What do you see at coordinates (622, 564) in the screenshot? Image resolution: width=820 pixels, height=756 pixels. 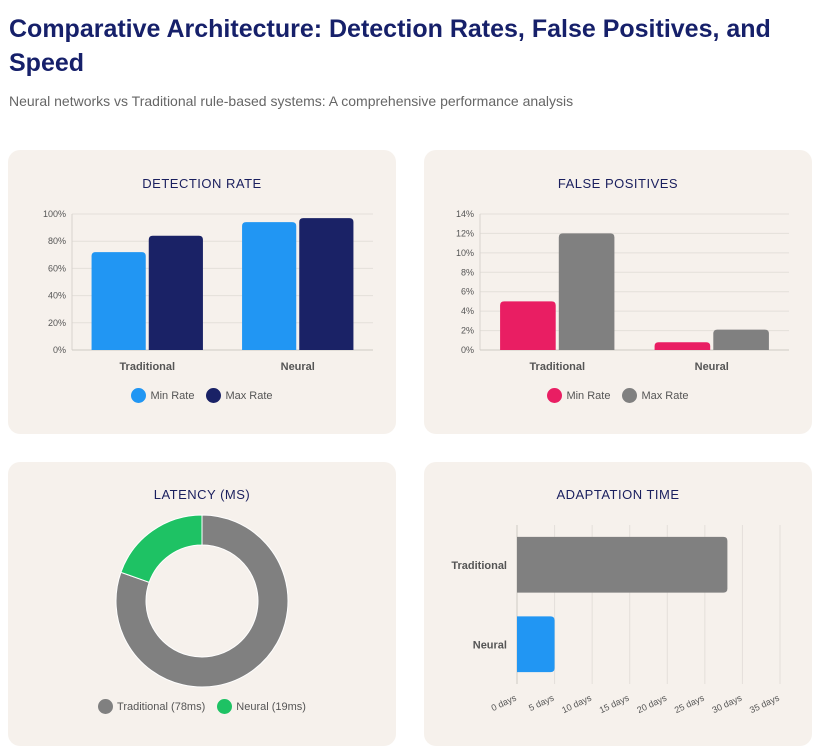 I see `bar-traditional` at bounding box center [622, 564].